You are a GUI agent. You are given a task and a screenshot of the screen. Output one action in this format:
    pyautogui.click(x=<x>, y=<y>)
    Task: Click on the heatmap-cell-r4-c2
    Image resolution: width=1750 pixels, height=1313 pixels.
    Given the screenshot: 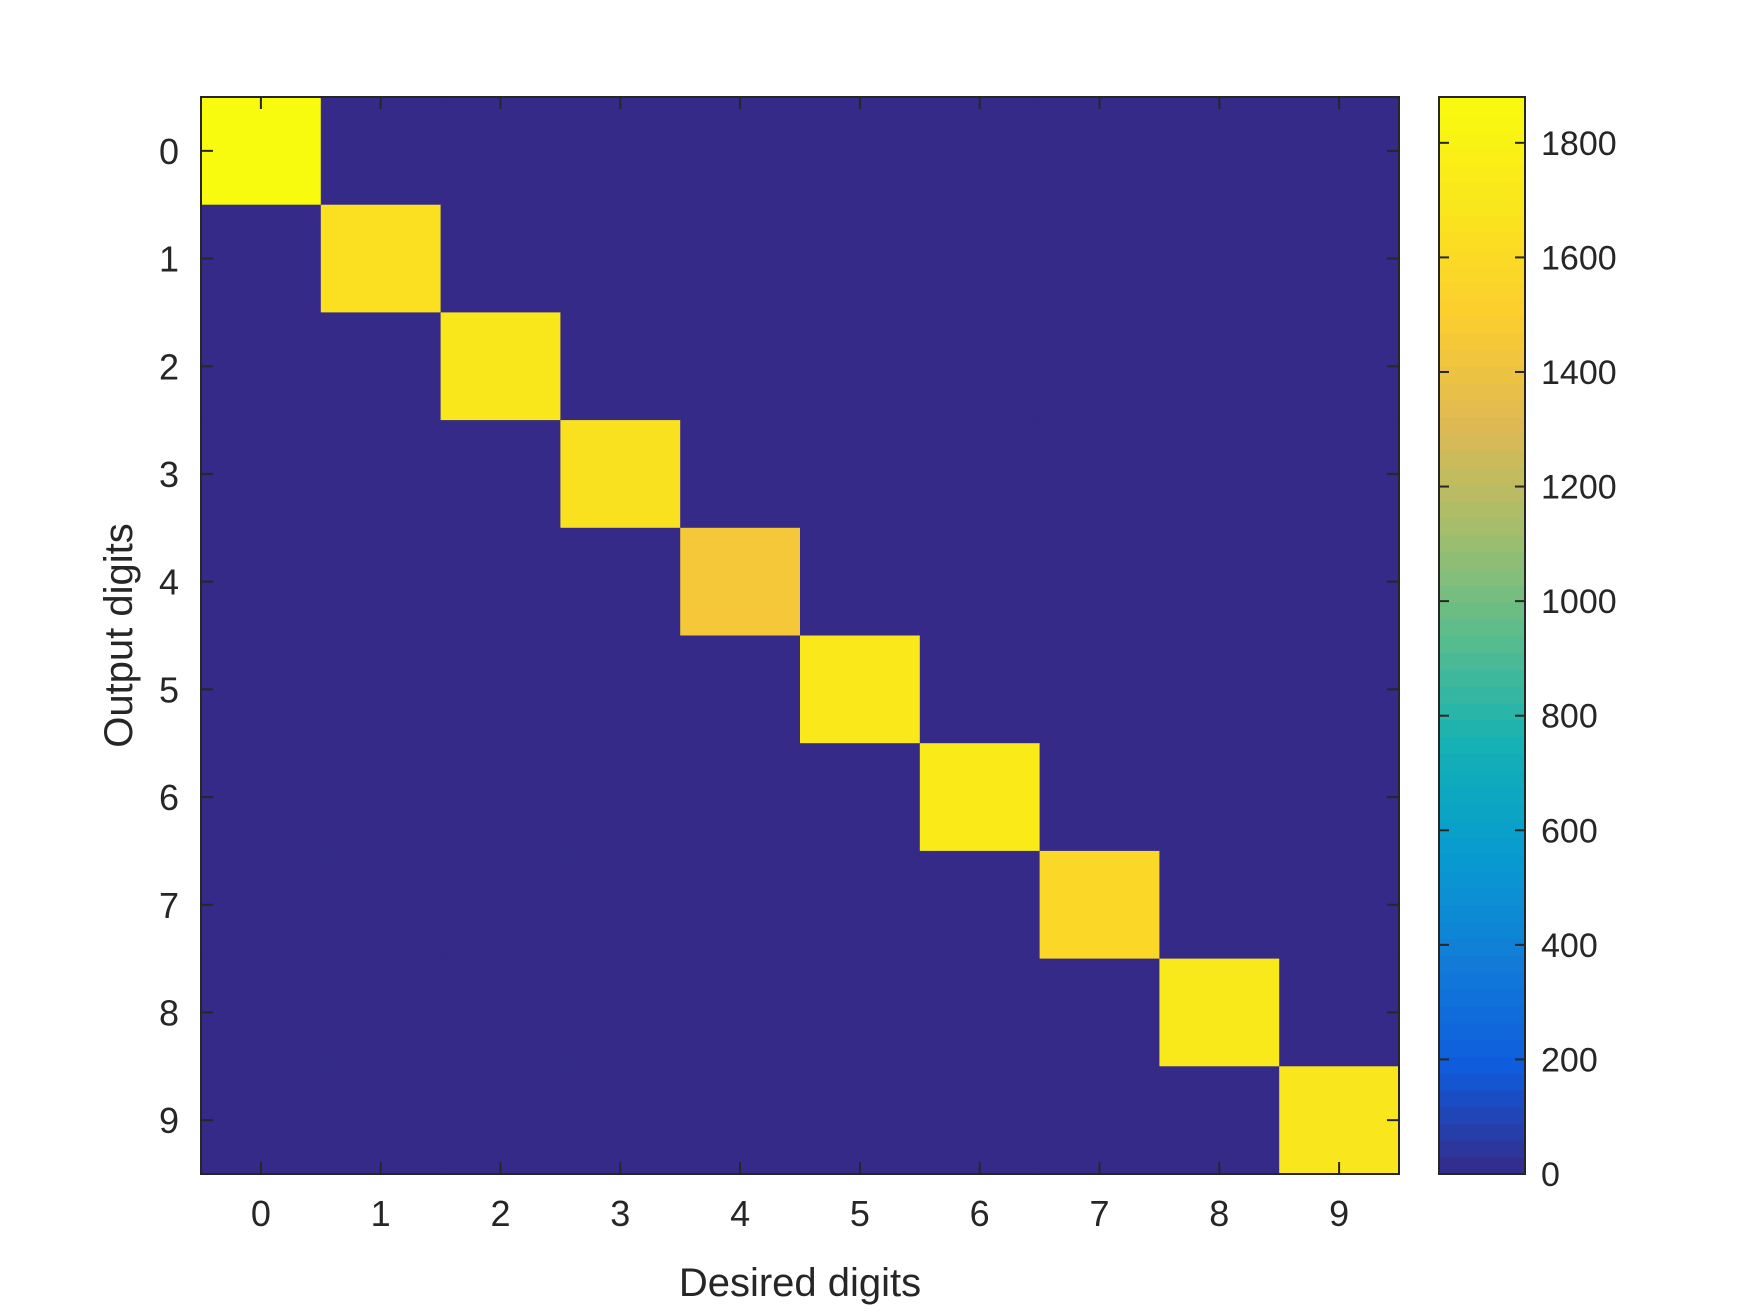 What is the action you would take?
    pyautogui.click(x=500, y=582)
    